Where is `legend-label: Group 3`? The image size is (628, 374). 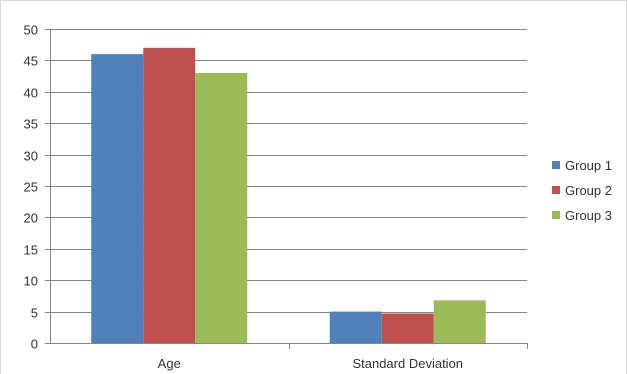
legend-label: Group 3 is located at coordinates (588, 215).